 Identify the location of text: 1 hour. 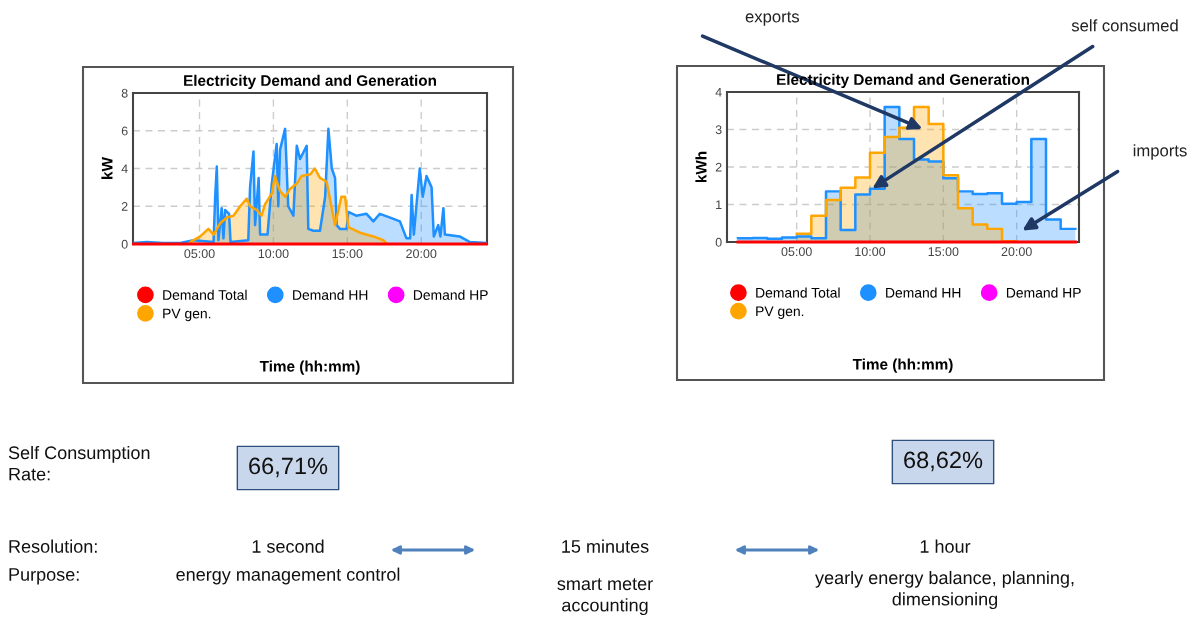
(945, 546).